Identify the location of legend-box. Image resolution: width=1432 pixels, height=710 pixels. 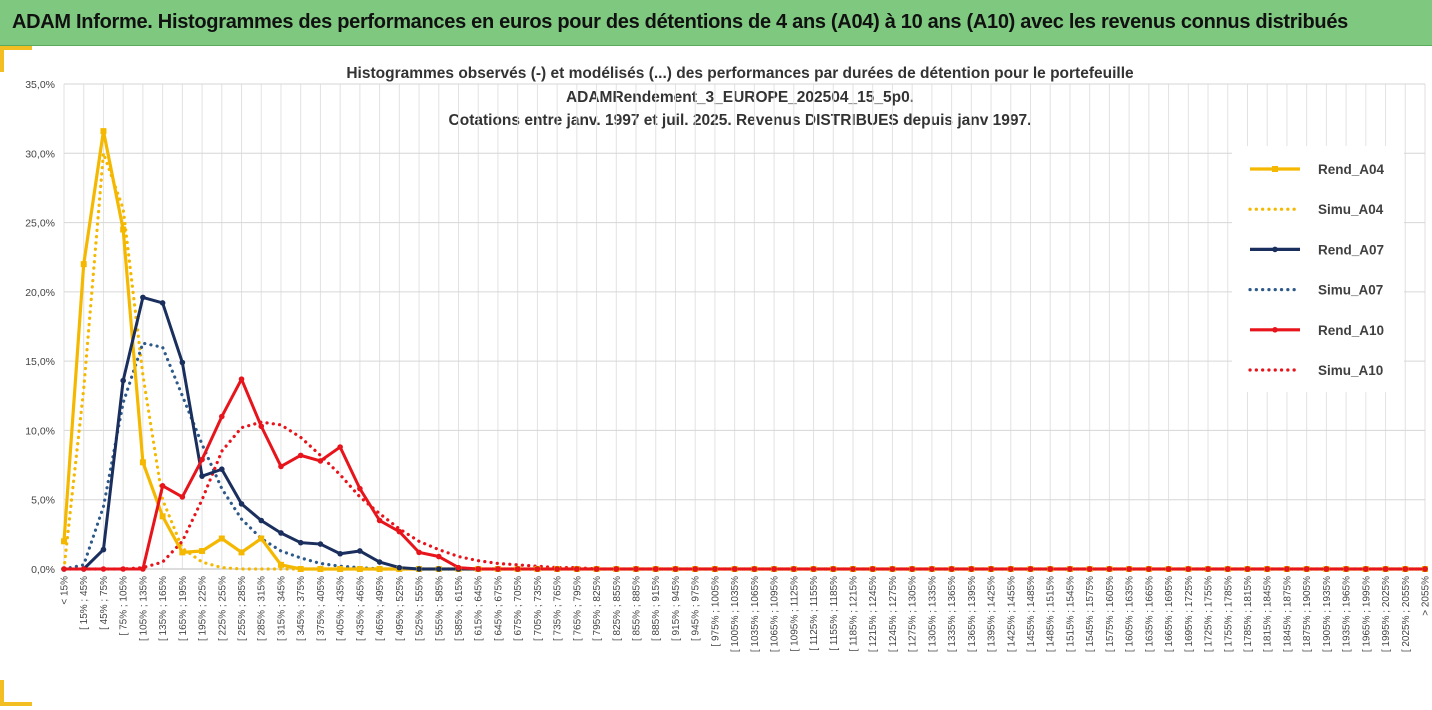
(1318, 269).